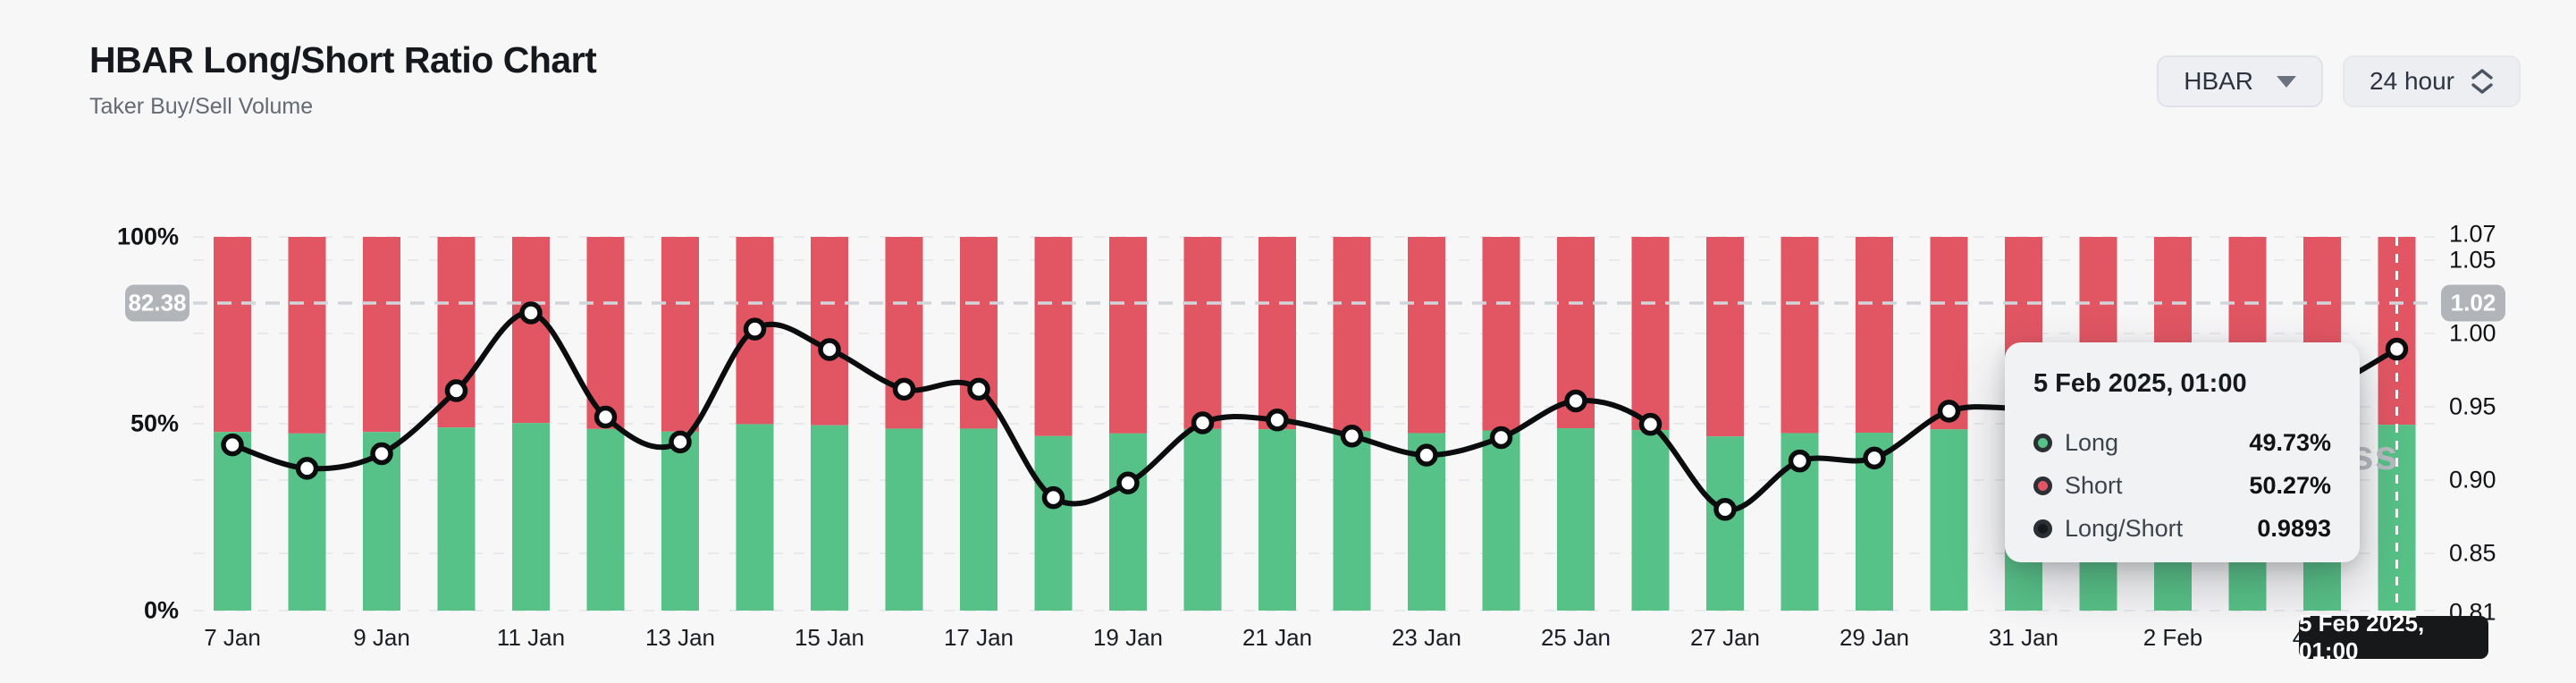 This screenshot has width=2576, height=683. What do you see at coordinates (2294, 528) in the screenshot?
I see `tooltip-ratio-value: 0.9893` at bounding box center [2294, 528].